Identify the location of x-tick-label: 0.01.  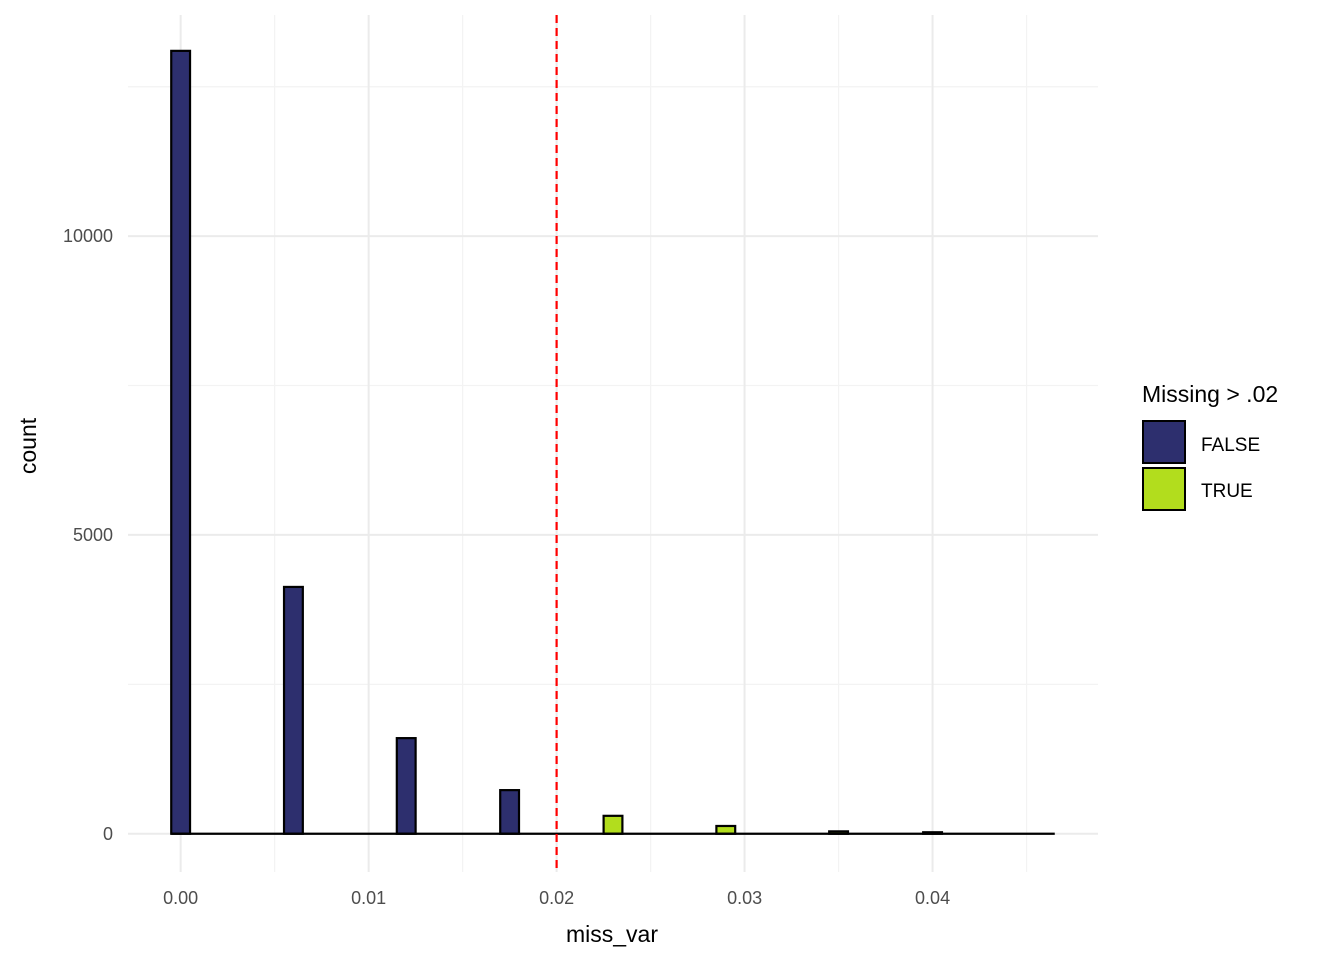
(368, 898).